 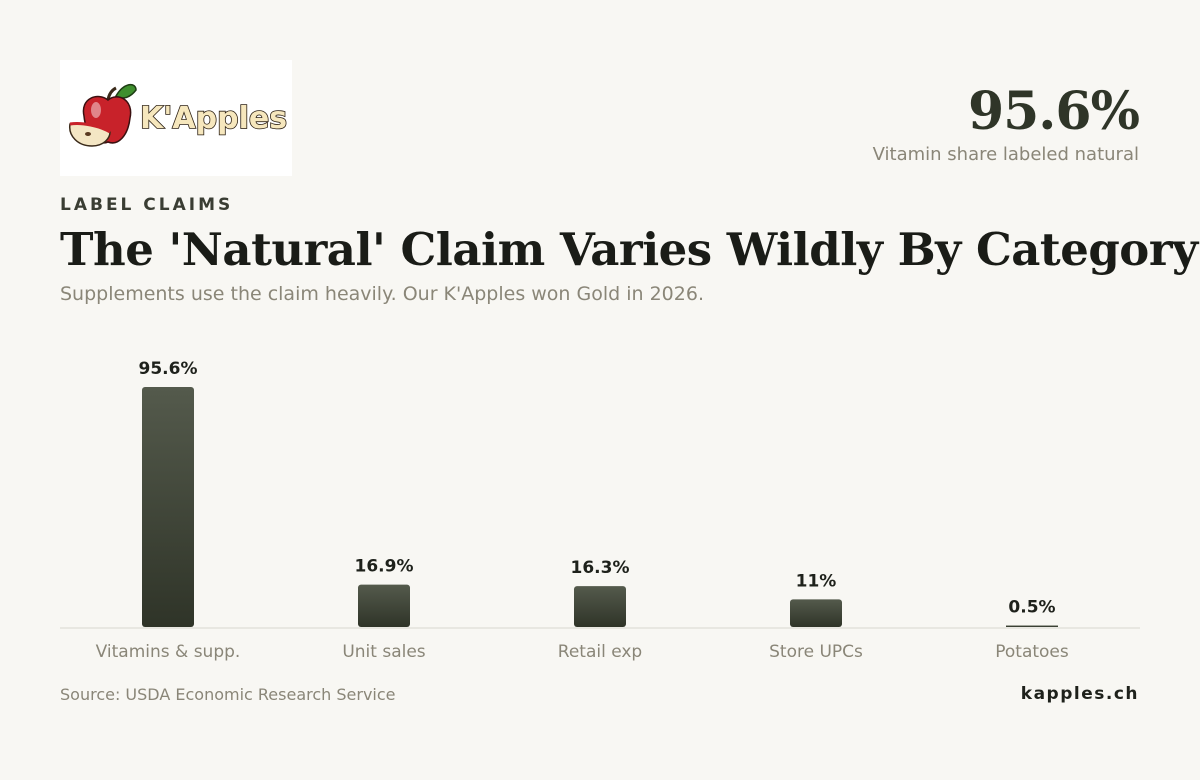 I want to click on bar-value-label-0: 95.6%, so click(x=168, y=369).